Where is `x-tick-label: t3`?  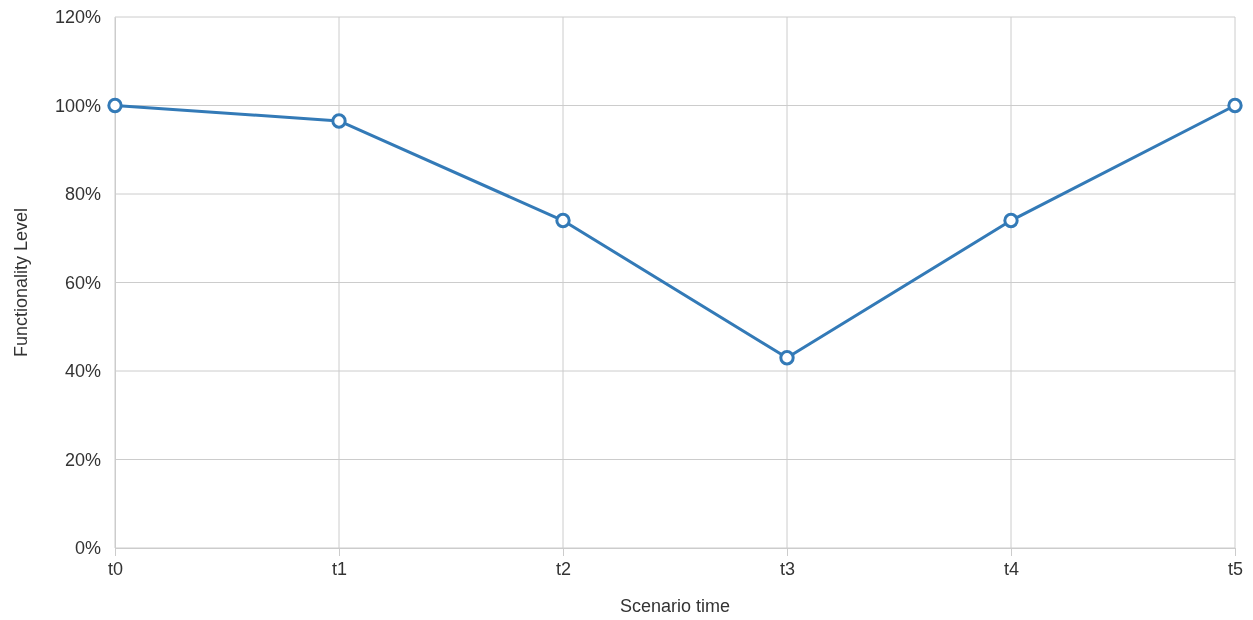
x-tick-label: t3 is located at coordinates (787, 568).